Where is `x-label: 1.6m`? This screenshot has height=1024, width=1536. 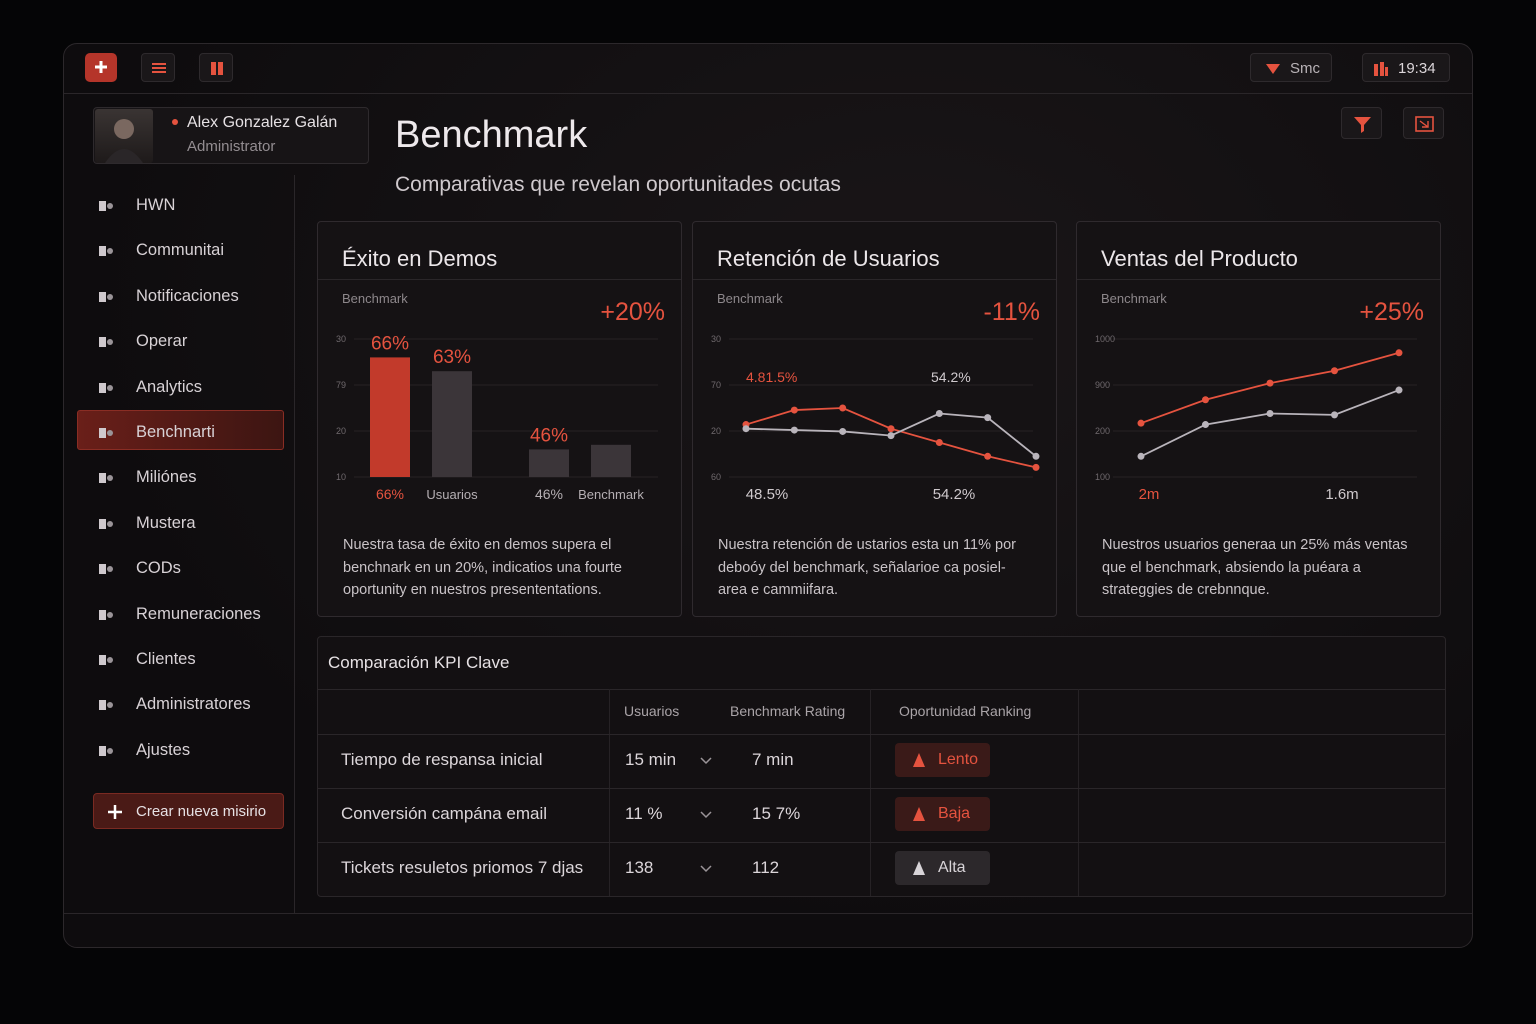
x-label: 1.6m is located at coordinates (1341, 494).